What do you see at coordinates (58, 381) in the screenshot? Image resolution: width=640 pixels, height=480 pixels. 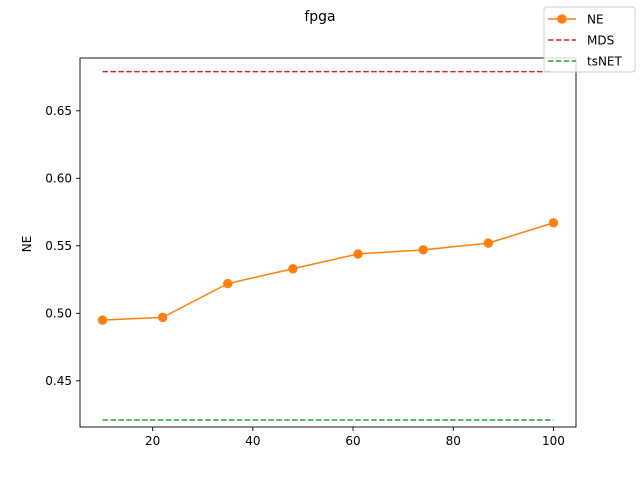 I see `y-tick-label: 0.45` at bounding box center [58, 381].